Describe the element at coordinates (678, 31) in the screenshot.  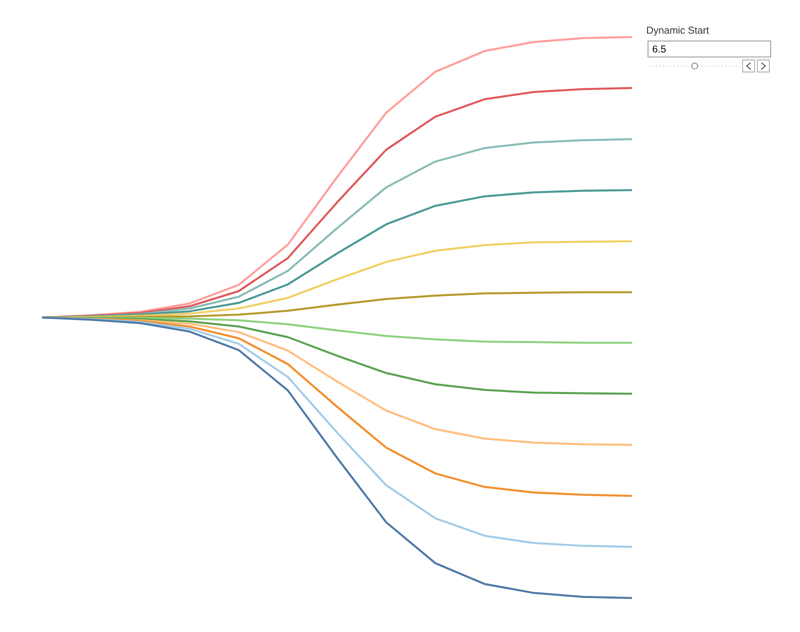
I see `text: Dynamic Start` at that location.